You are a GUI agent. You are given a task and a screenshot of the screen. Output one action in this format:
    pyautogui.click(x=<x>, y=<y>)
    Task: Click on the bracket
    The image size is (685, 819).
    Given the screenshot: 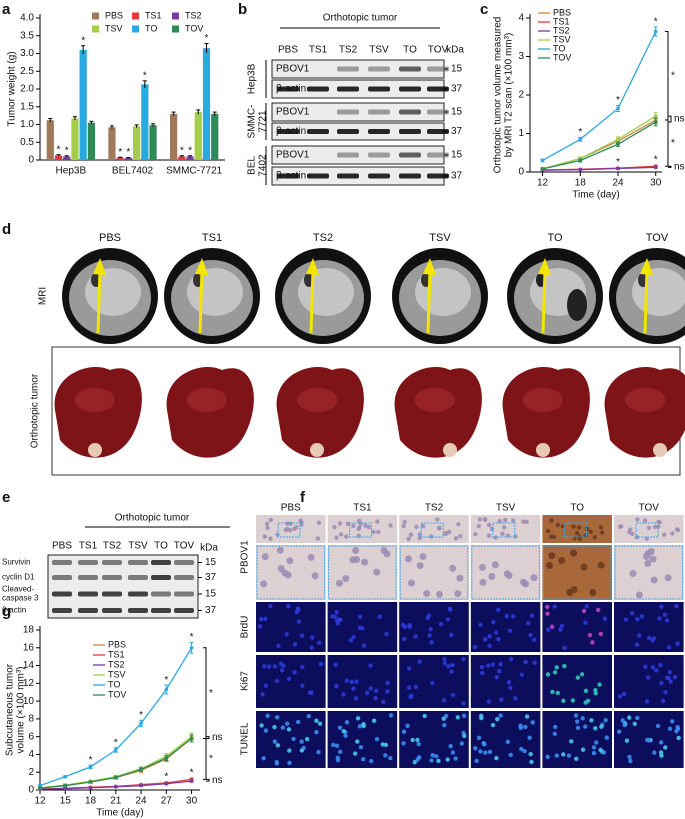 What is the action you would take?
    pyautogui.click(x=670, y=166)
    